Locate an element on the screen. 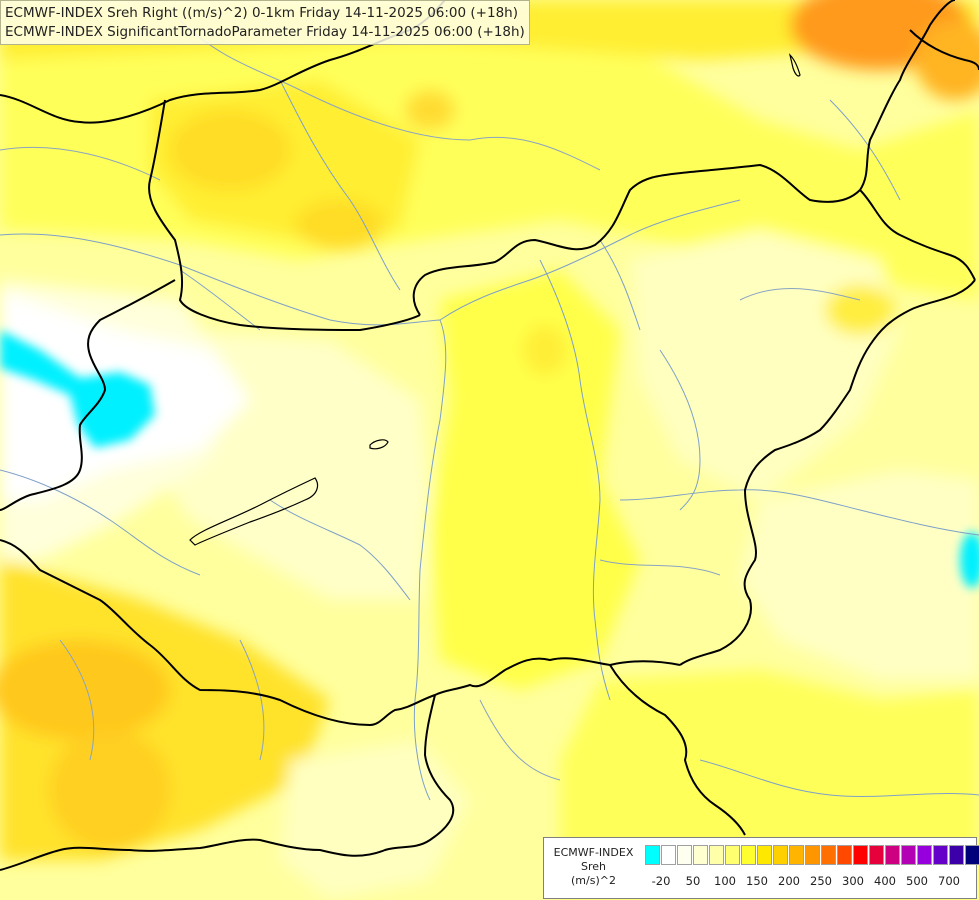 The width and height of the screenshot is (979, 900). legend-tick-label: 500 is located at coordinates (917, 881).